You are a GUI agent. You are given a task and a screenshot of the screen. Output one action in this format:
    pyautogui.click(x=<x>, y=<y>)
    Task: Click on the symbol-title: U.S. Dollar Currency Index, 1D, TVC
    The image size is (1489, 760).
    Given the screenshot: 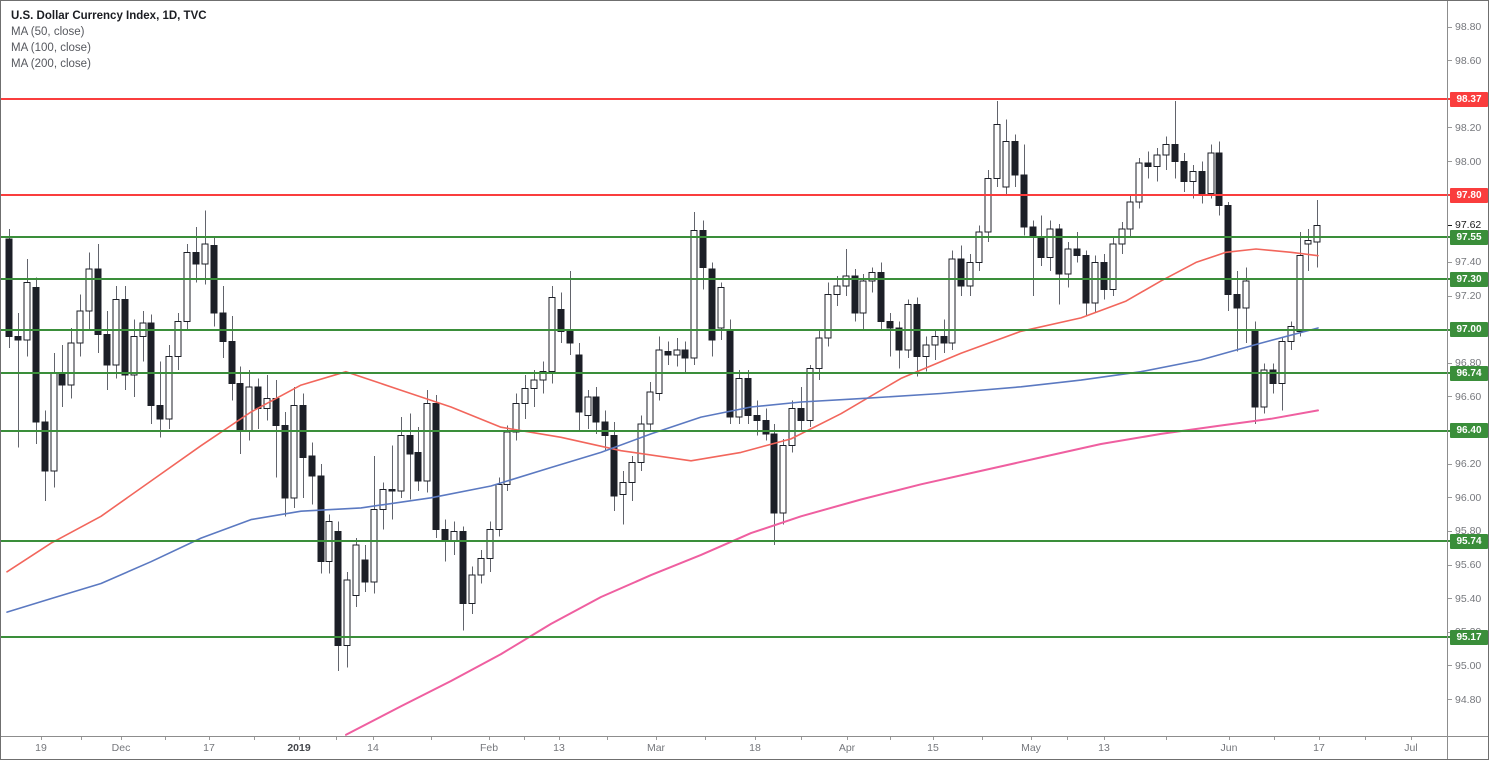 What is the action you would take?
    pyautogui.click(x=109, y=16)
    